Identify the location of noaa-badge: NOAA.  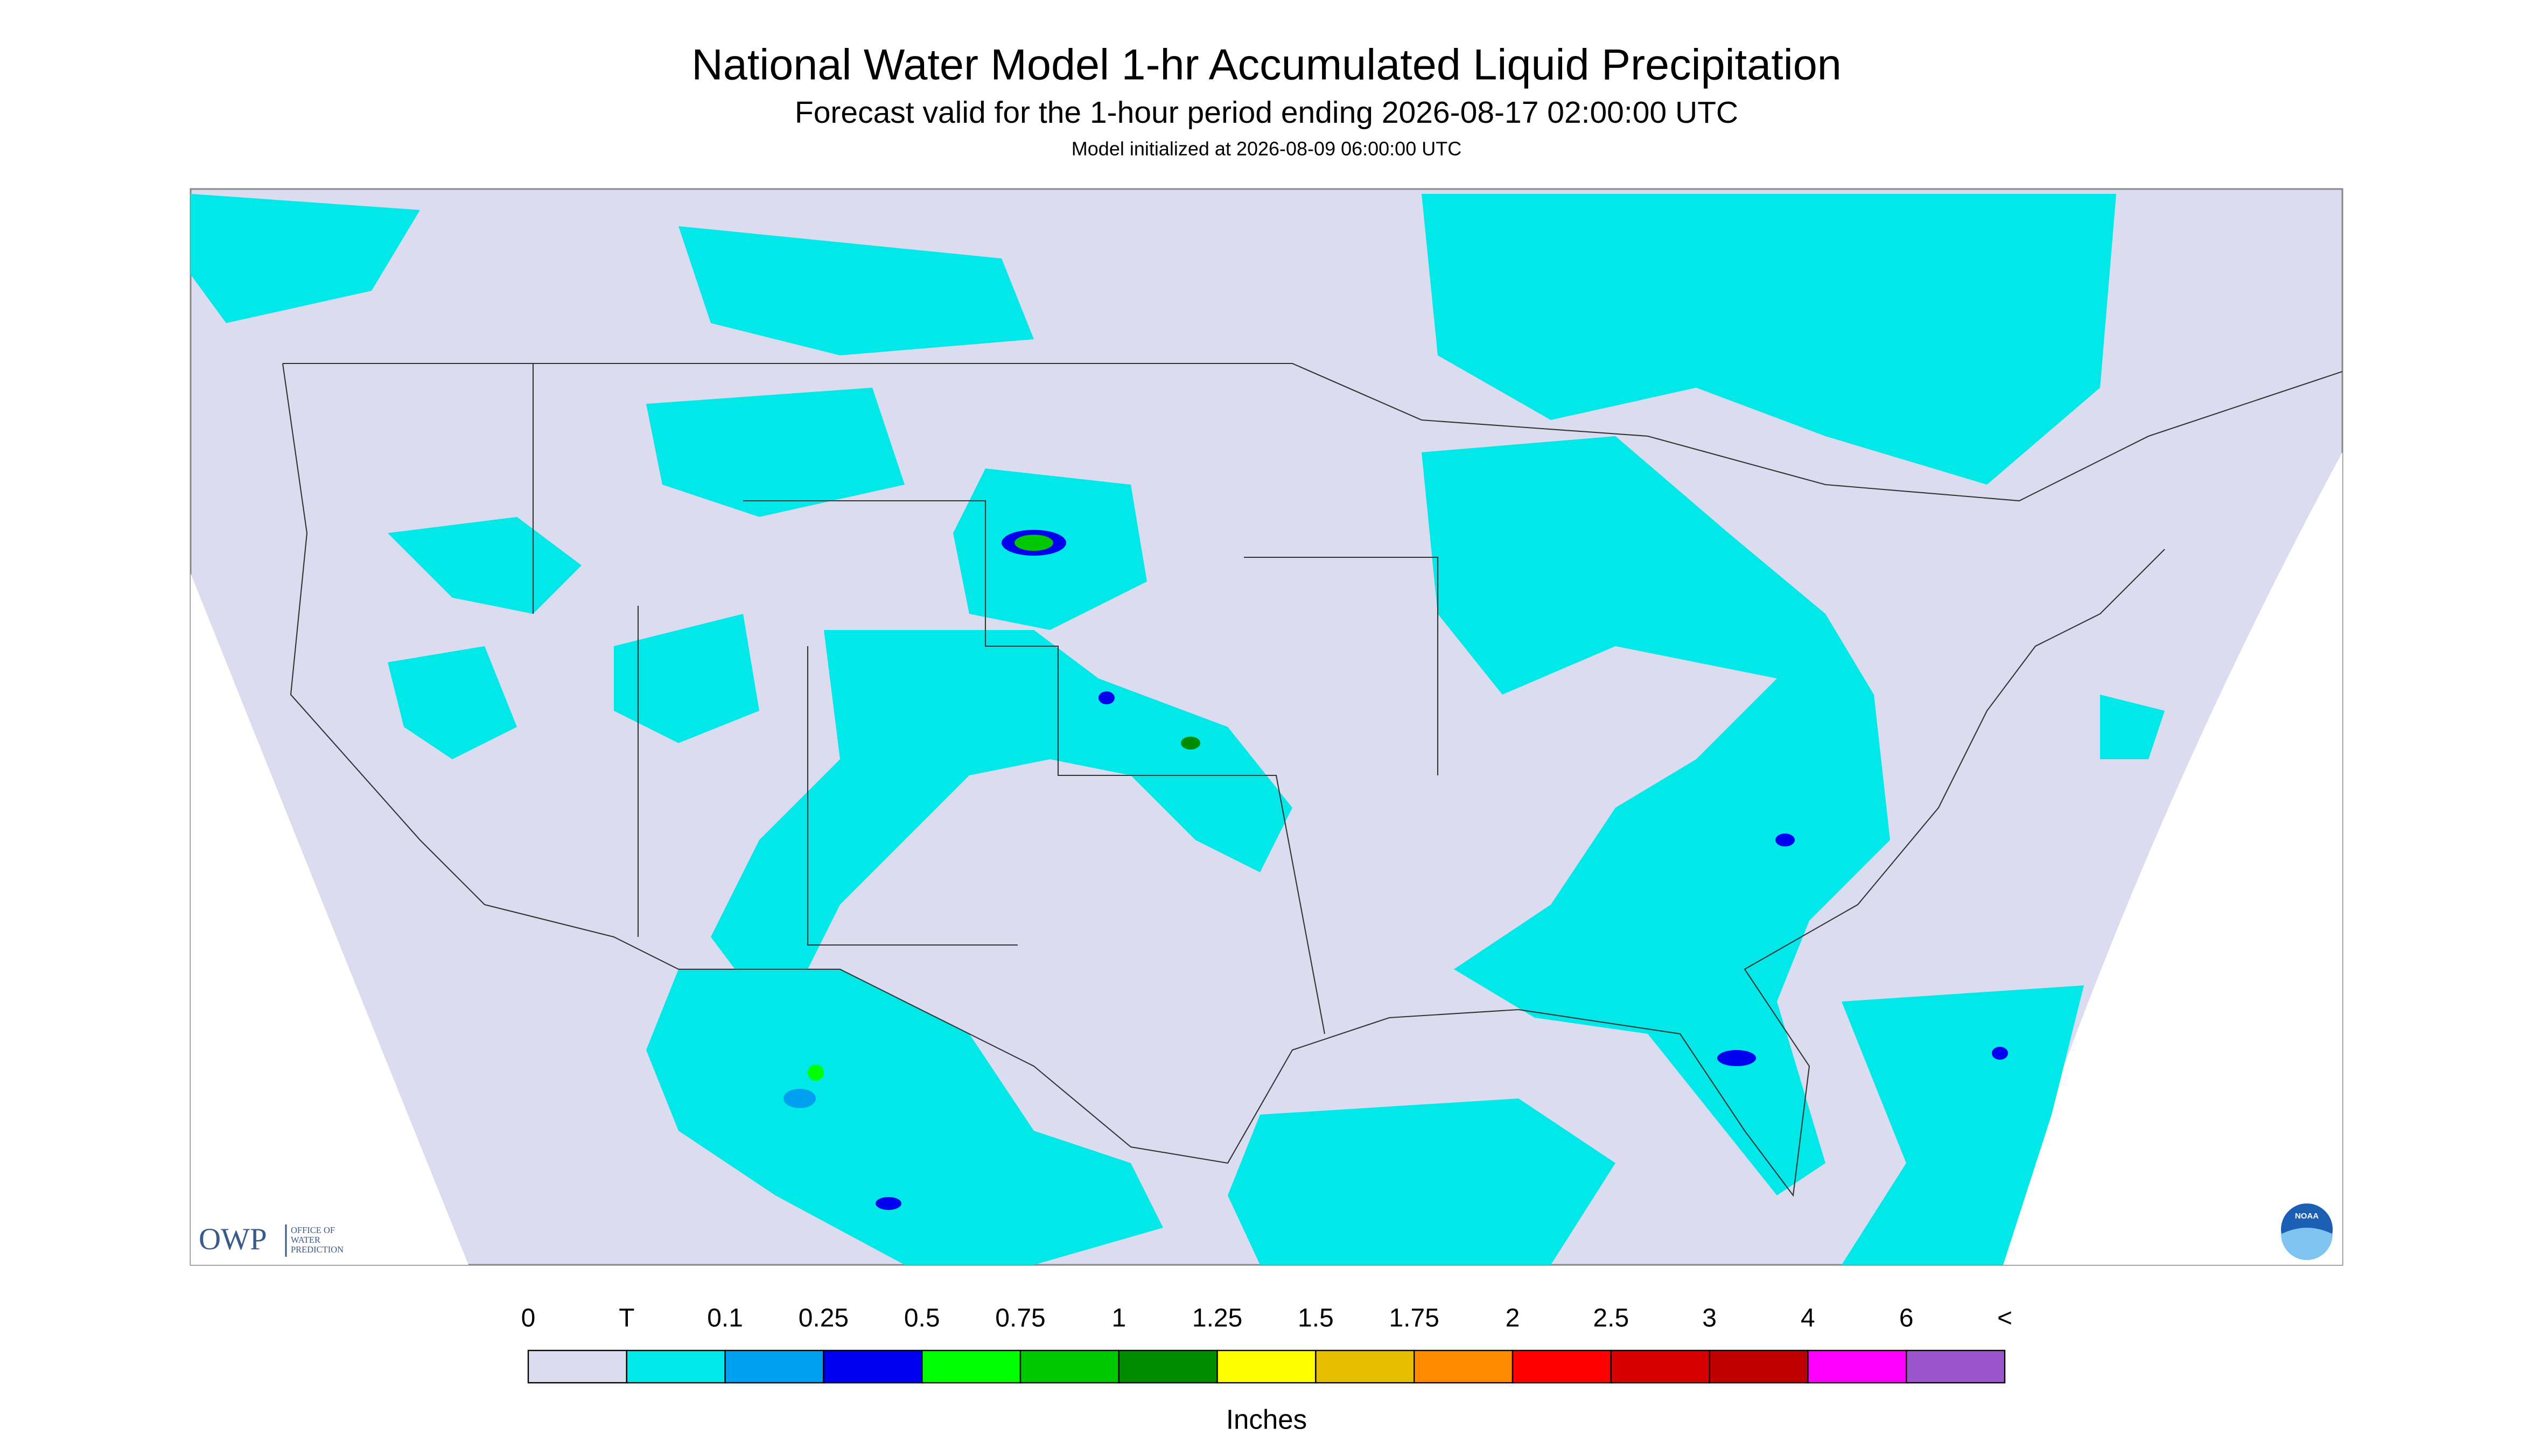
(2307, 1216).